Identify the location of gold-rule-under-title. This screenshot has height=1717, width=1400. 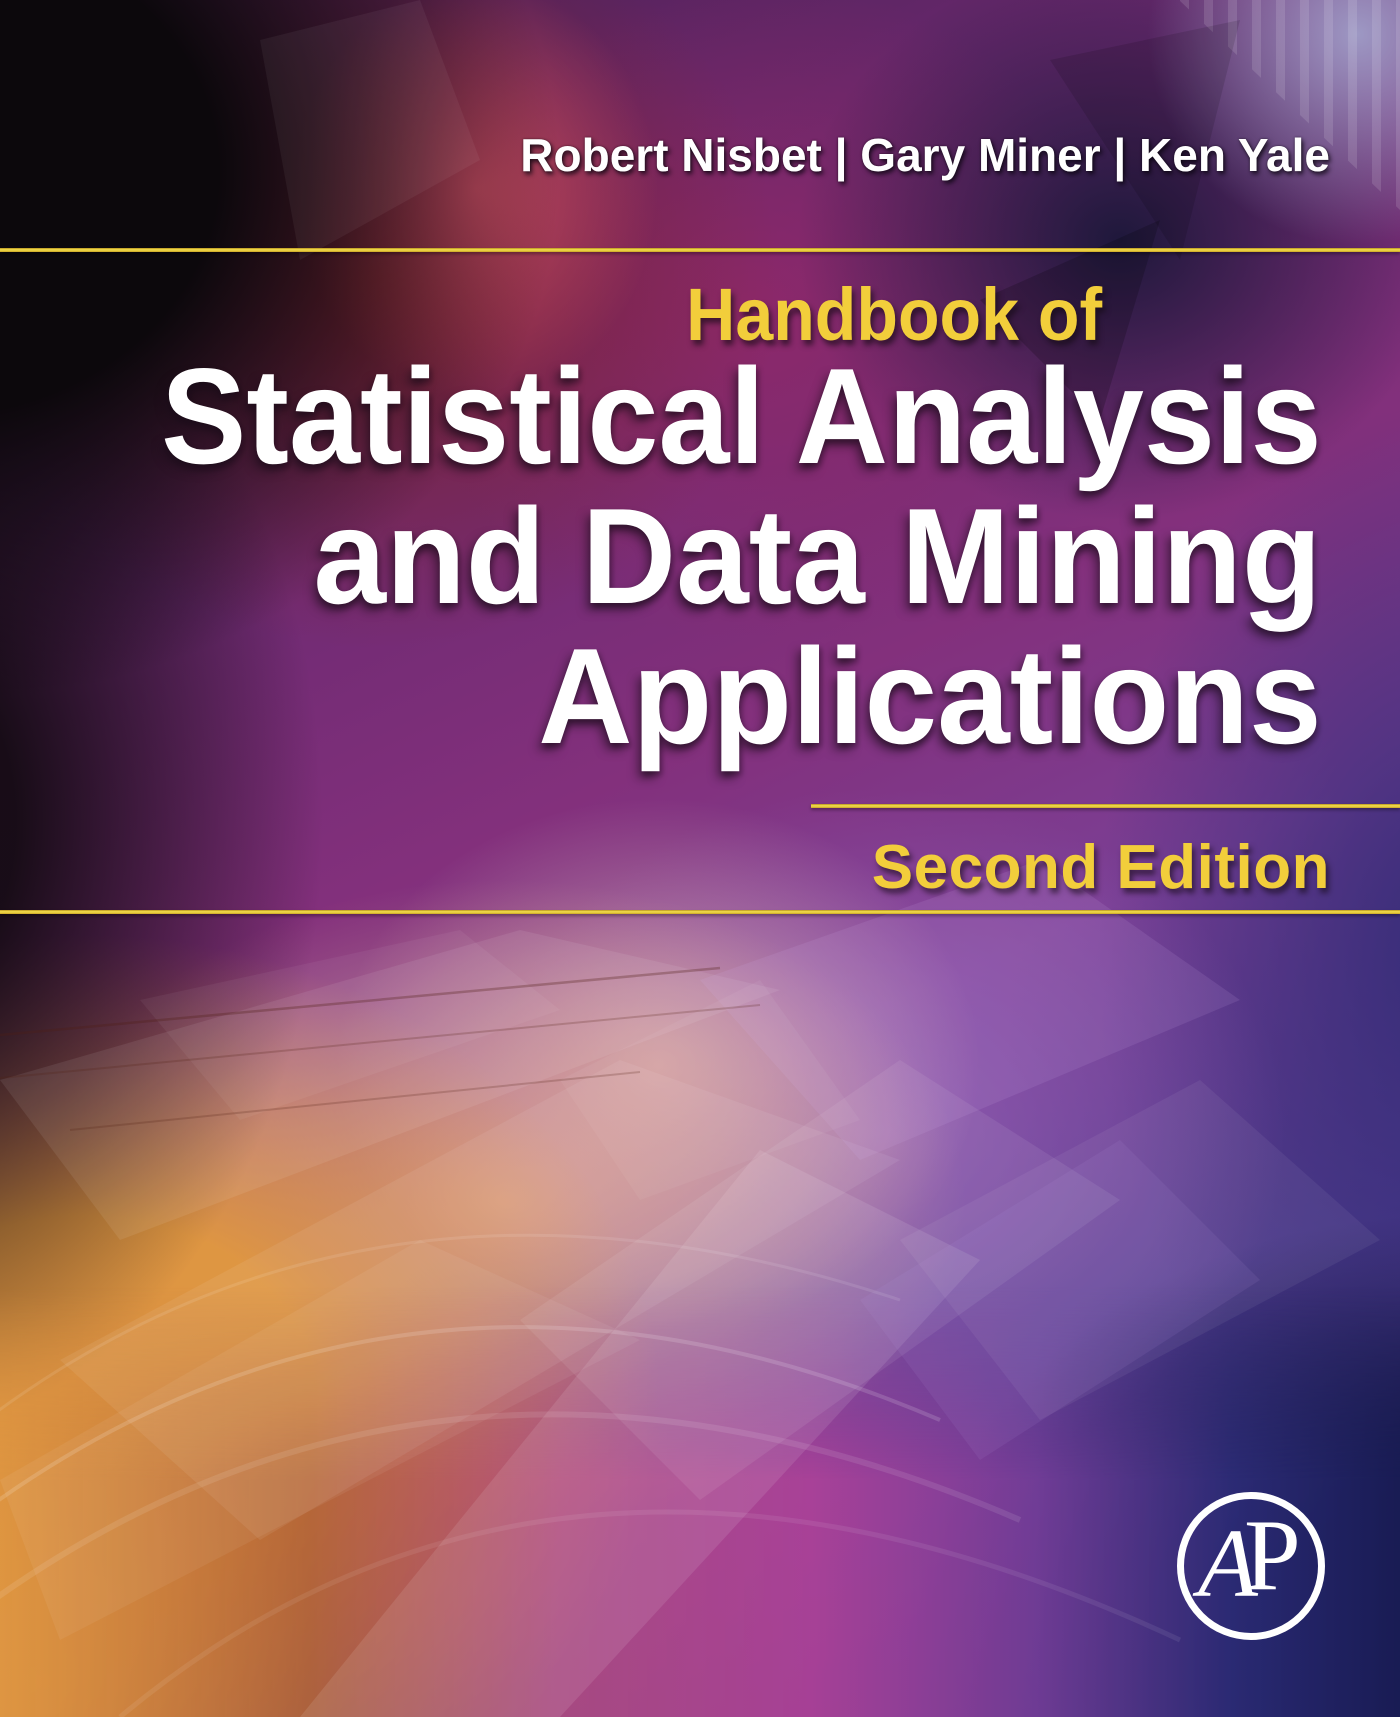
(1105, 806).